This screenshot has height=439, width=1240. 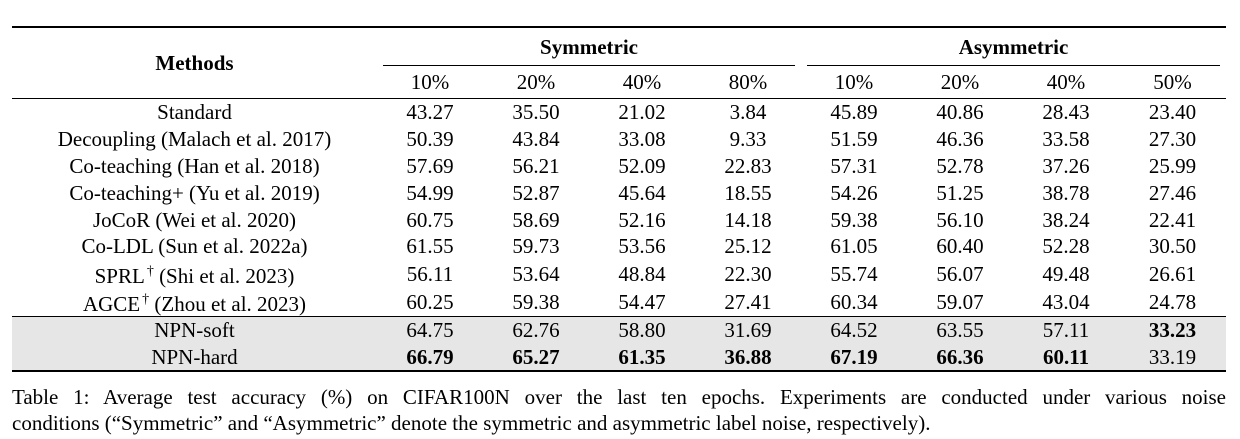 What do you see at coordinates (1173, 82) in the screenshot?
I see `noise-level-header: 50%` at bounding box center [1173, 82].